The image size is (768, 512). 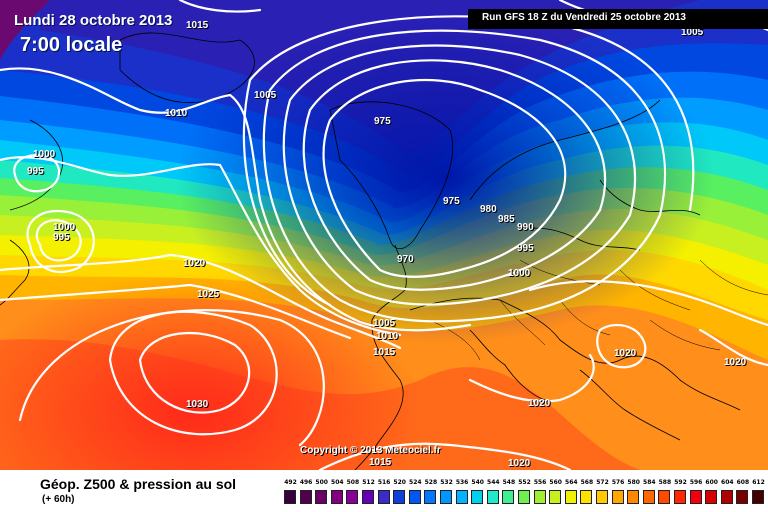 What do you see at coordinates (649, 482) in the screenshot?
I see `legend-label: 584` at bounding box center [649, 482].